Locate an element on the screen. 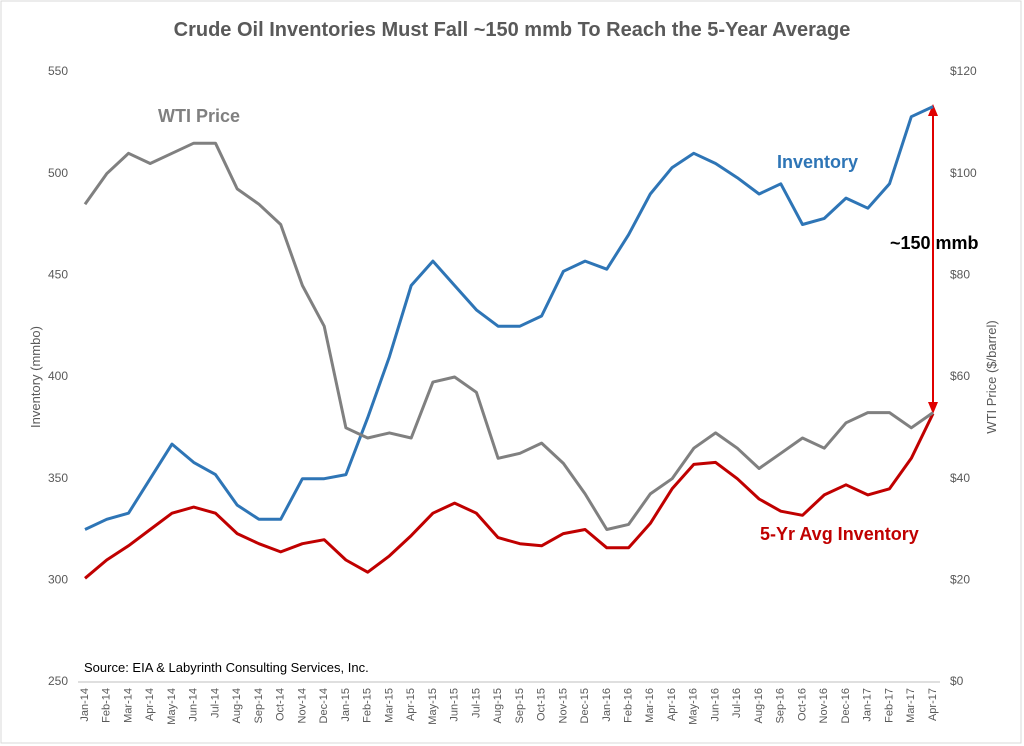 The height and width of the screenshot is (746, 1024). x-tick-label: Feb-16 is located at coordinates (628, 705).